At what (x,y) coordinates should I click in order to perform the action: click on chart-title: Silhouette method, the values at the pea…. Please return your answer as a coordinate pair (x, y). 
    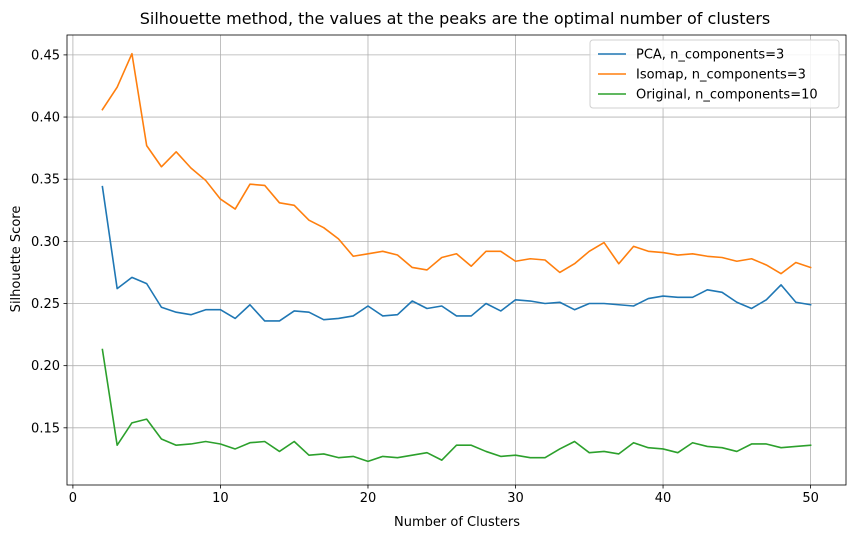
    Looking at the image, I should click on (455, 18).